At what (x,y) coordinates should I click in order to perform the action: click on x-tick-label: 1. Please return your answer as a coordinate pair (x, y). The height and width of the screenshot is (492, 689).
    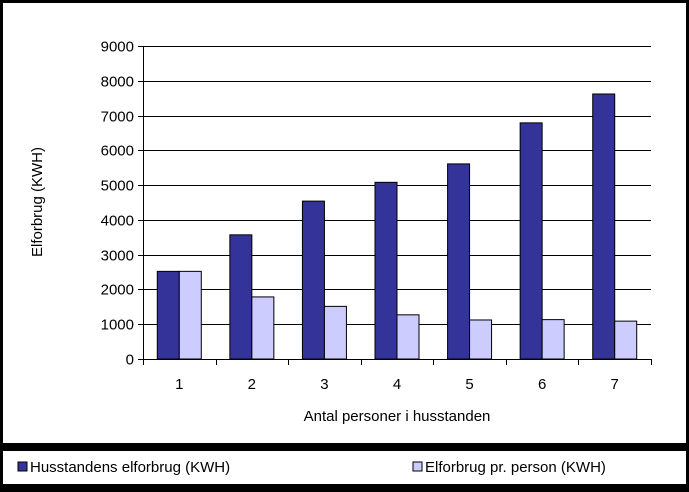
    Looking at the image, I should click on (179, 384).